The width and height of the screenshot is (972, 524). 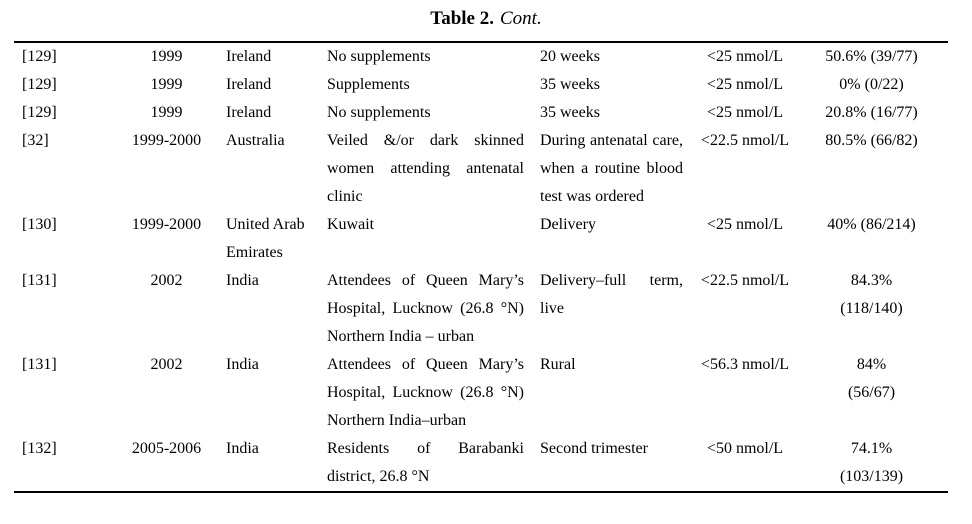 What do you see at coordinates (570, 56) in the screenshot?
I see `cell-time: 20 weeks` at bounding box center [570, 56].